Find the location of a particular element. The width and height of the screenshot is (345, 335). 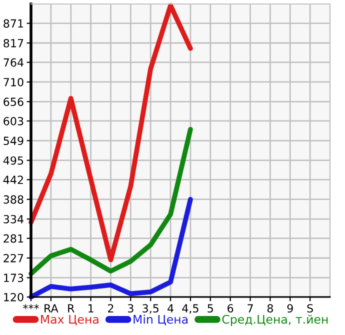

x-tick-label: *** is located at coordinates (31, 307).